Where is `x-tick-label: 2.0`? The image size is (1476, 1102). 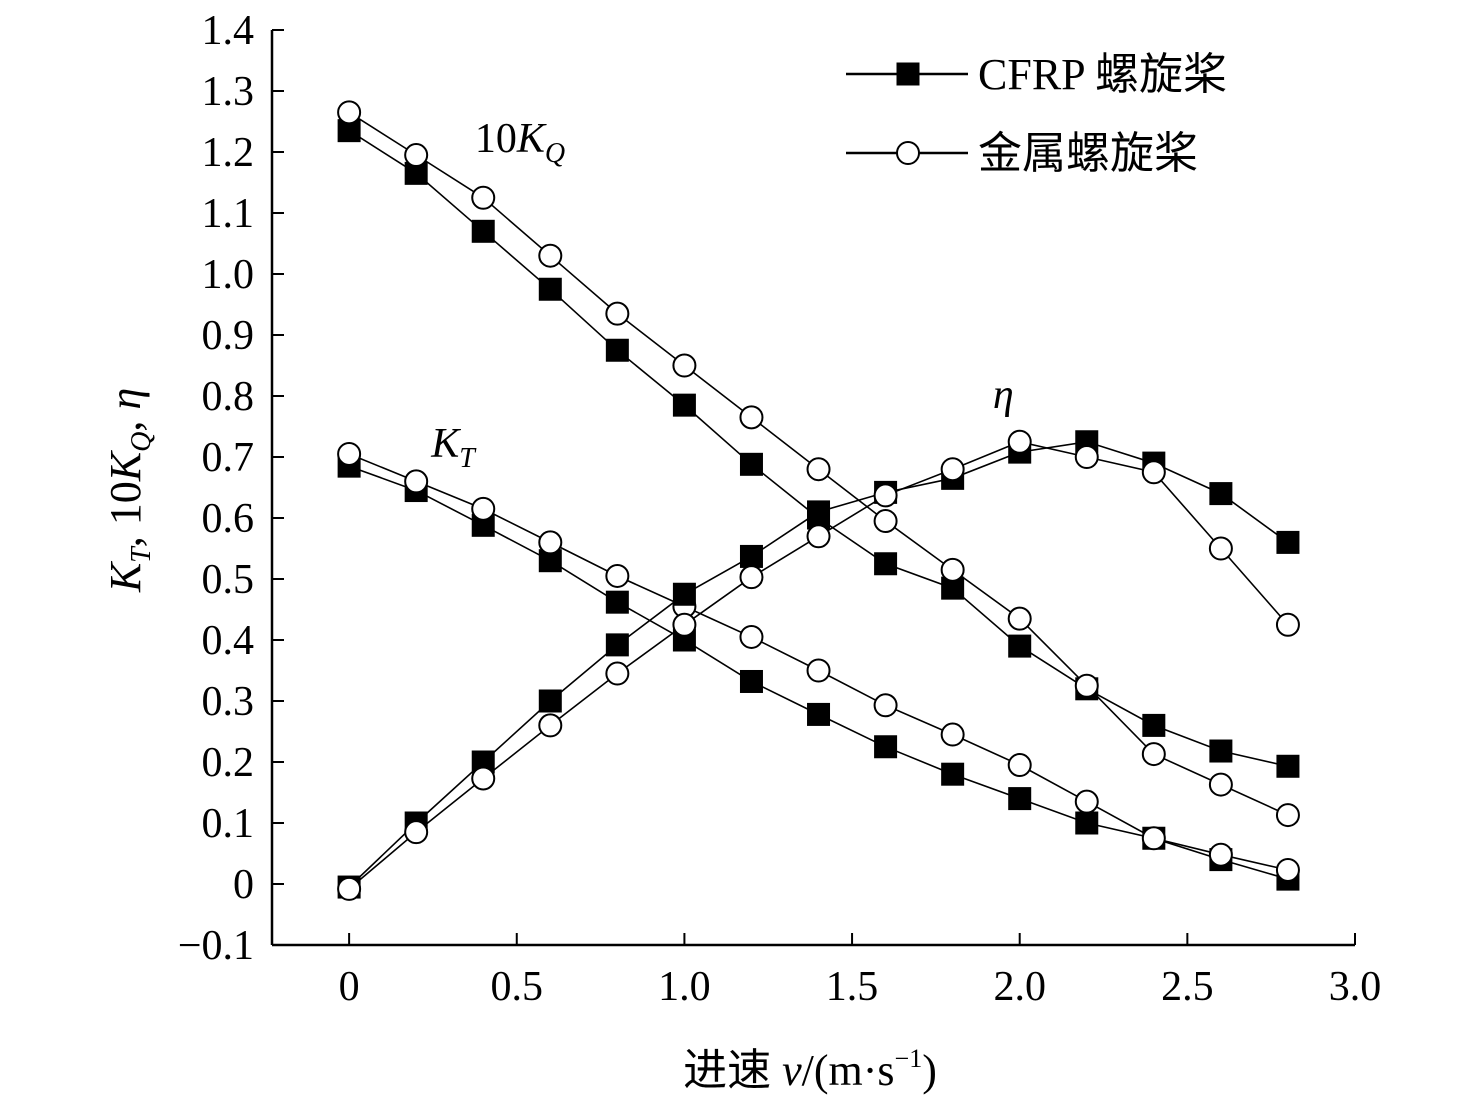 x-tick-label: 2.0 is located at coordinates (1019, 987).